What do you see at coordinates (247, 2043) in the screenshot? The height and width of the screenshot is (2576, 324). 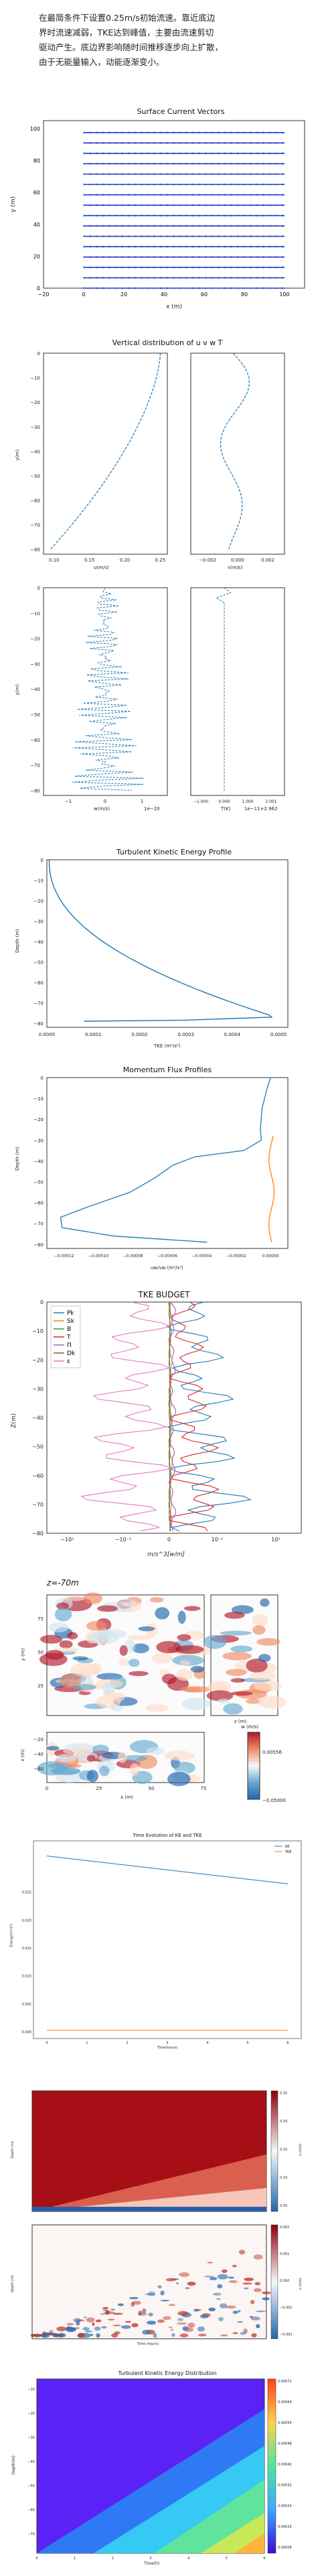 I see `x-tick-label: 5` at bounding box center [247, 2043].